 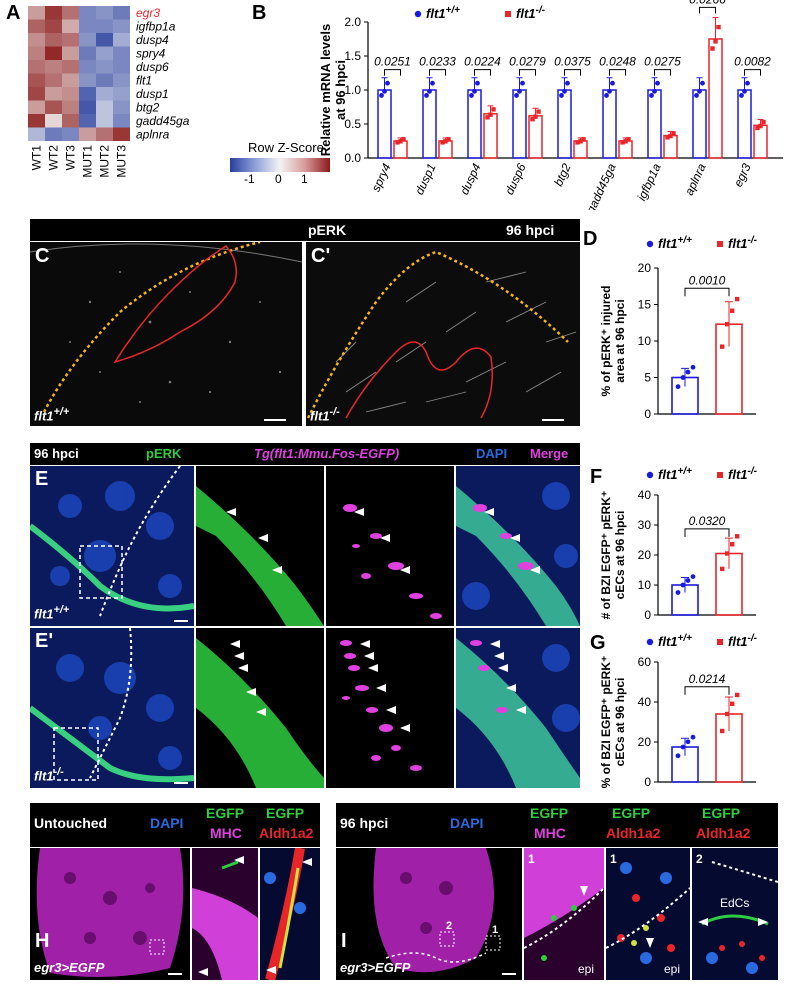 I want to click on micrograph-h-aldh, so click(x=290, y=914).